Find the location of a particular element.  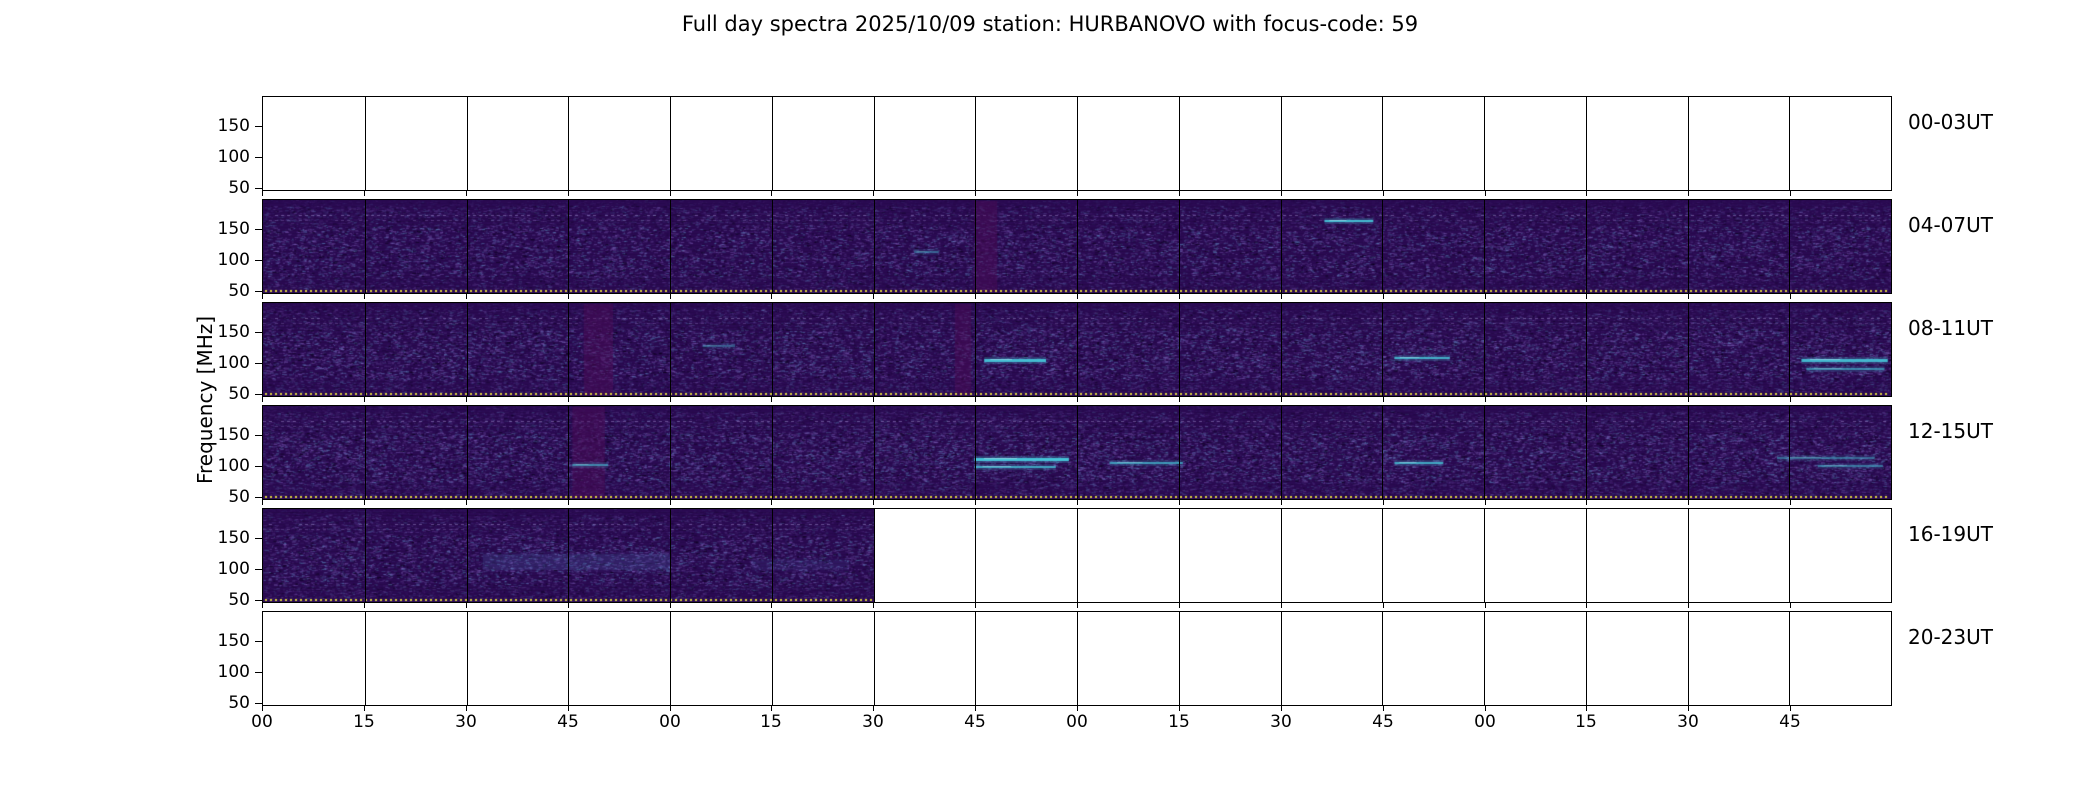

x-tick-label: 15 is located at coordinates (771, 722).